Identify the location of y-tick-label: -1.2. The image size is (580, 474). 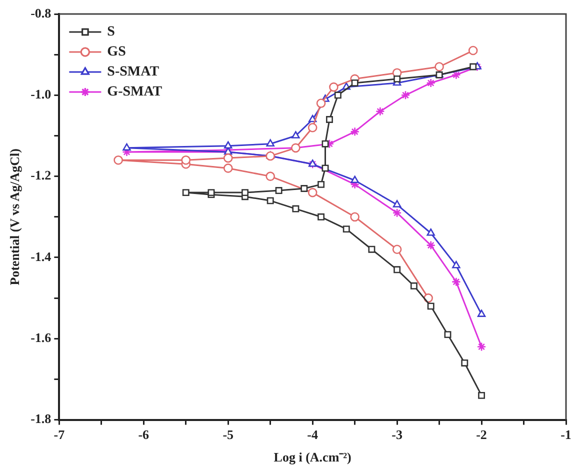
(41, 175).